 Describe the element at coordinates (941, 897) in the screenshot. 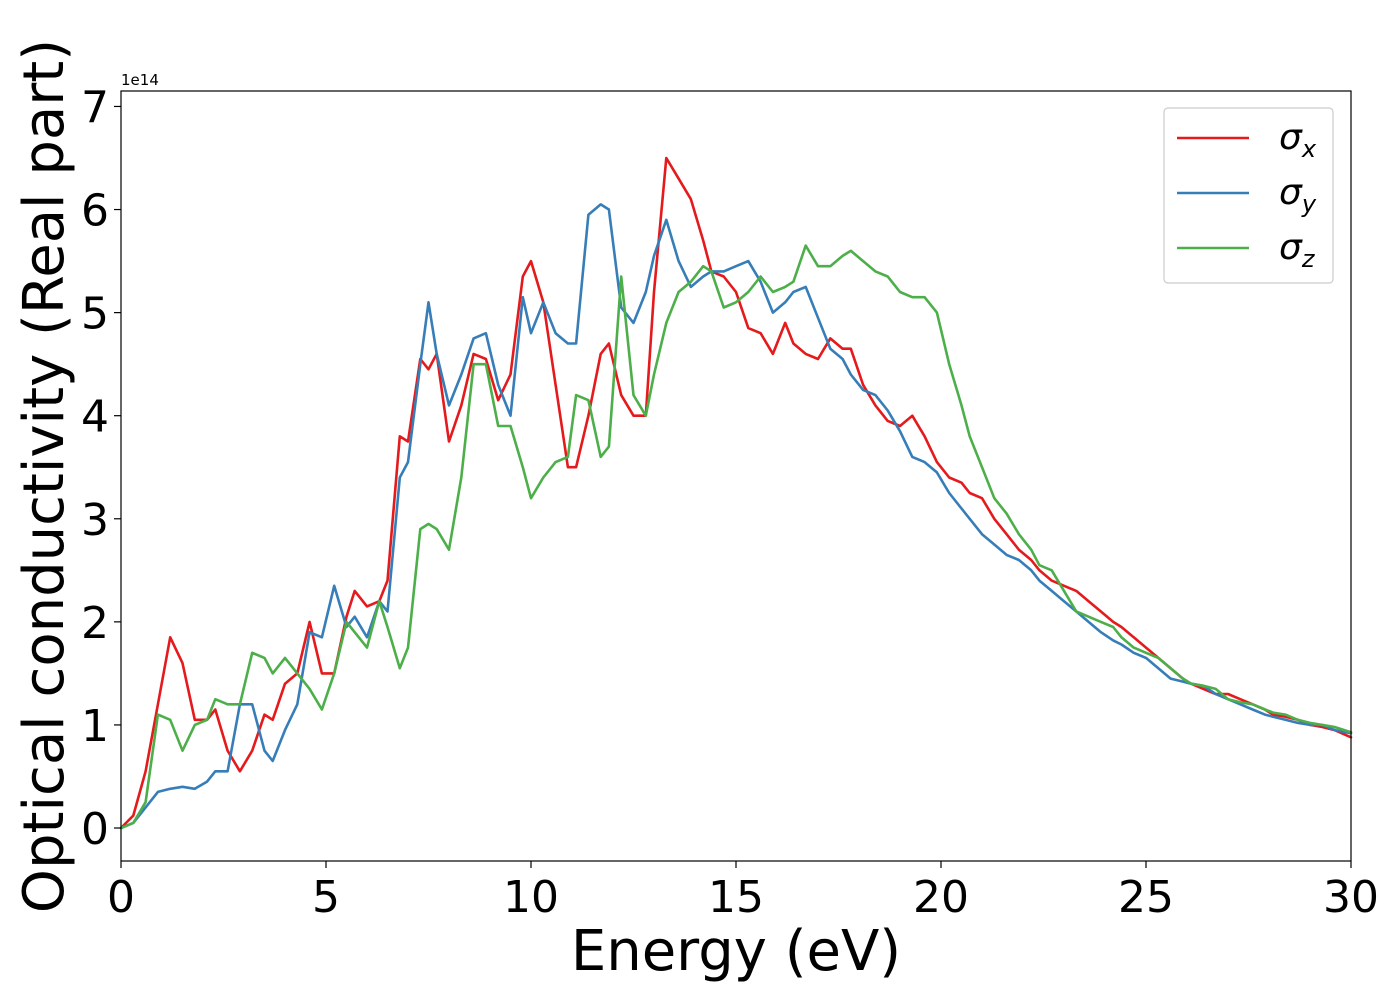

I see `x-tick-label: 20` at that location.